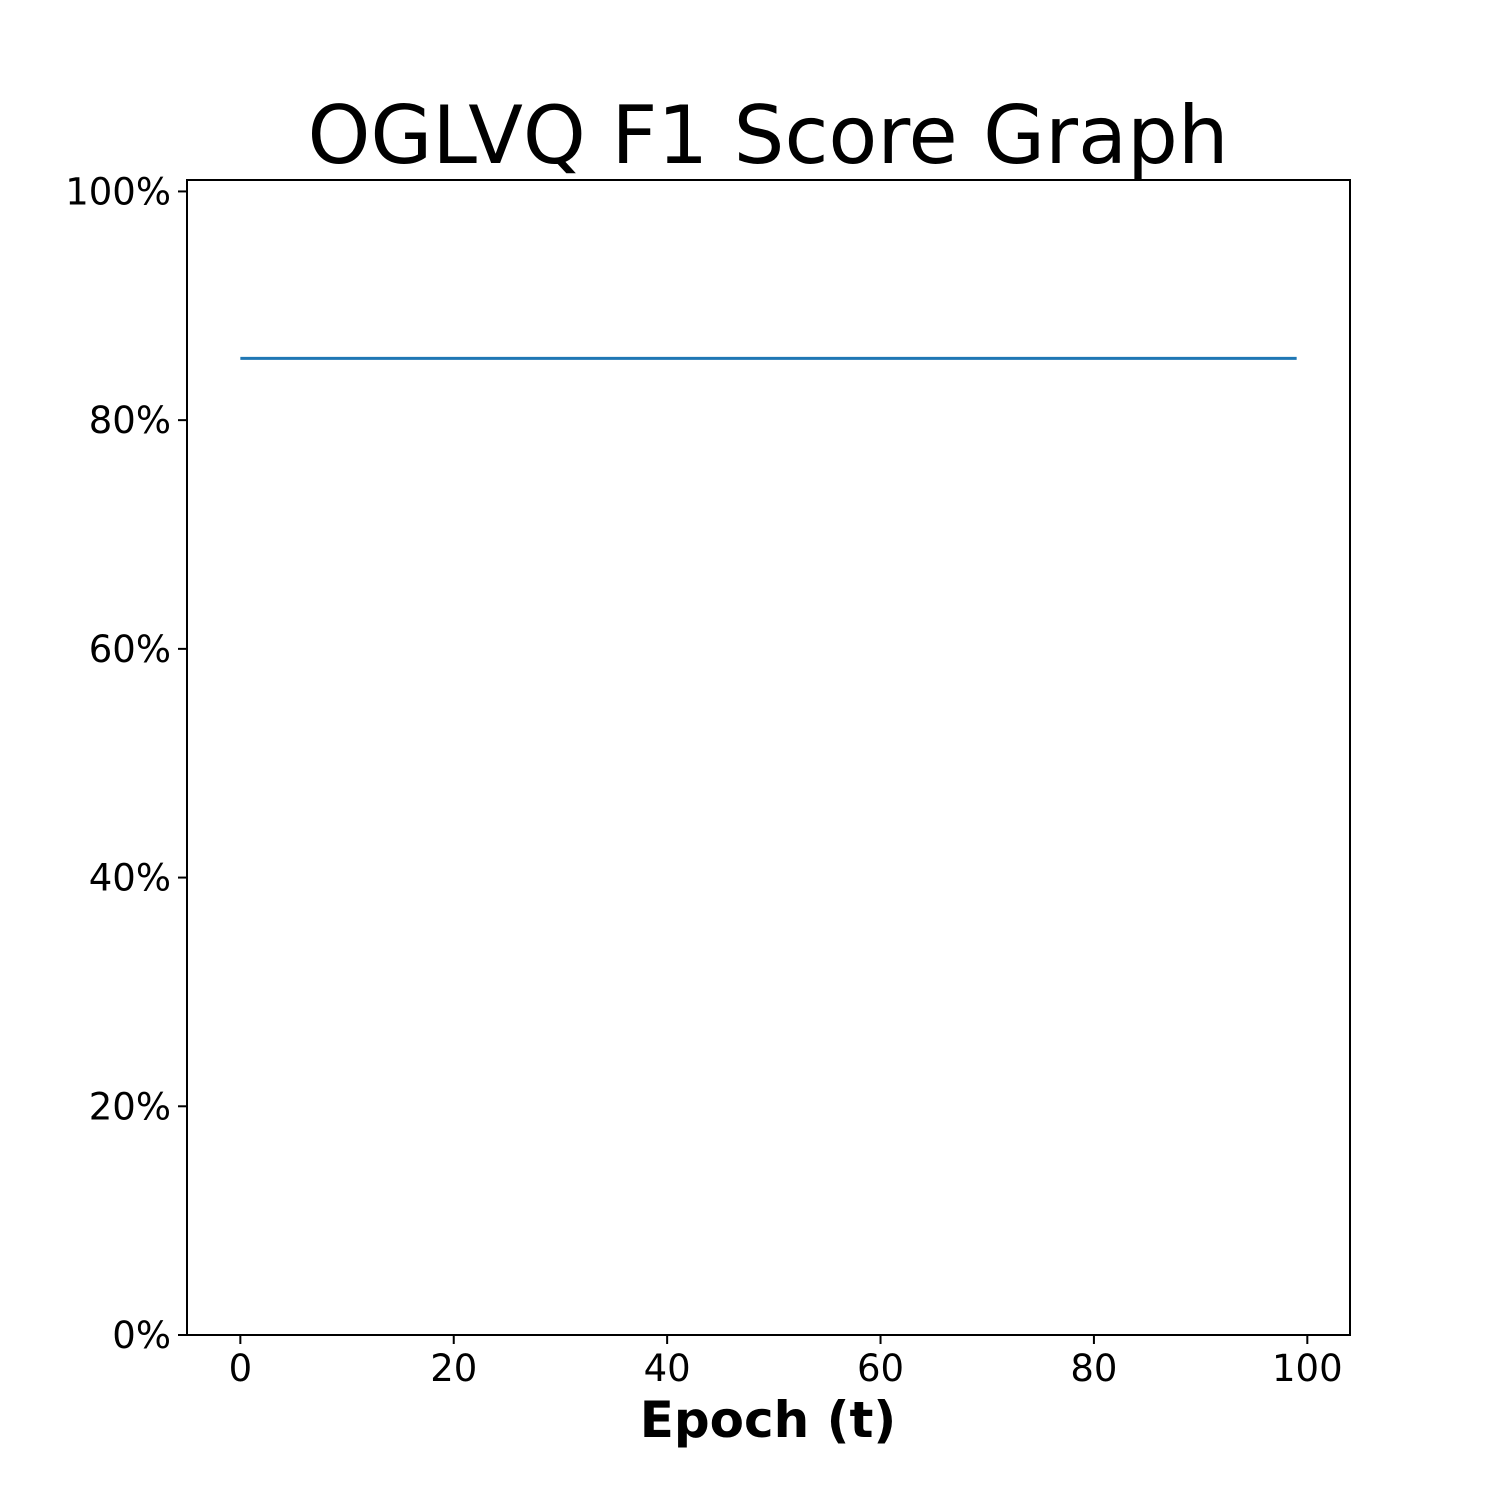  I want to click on x-tick-label: 20, so click(453, 1368).